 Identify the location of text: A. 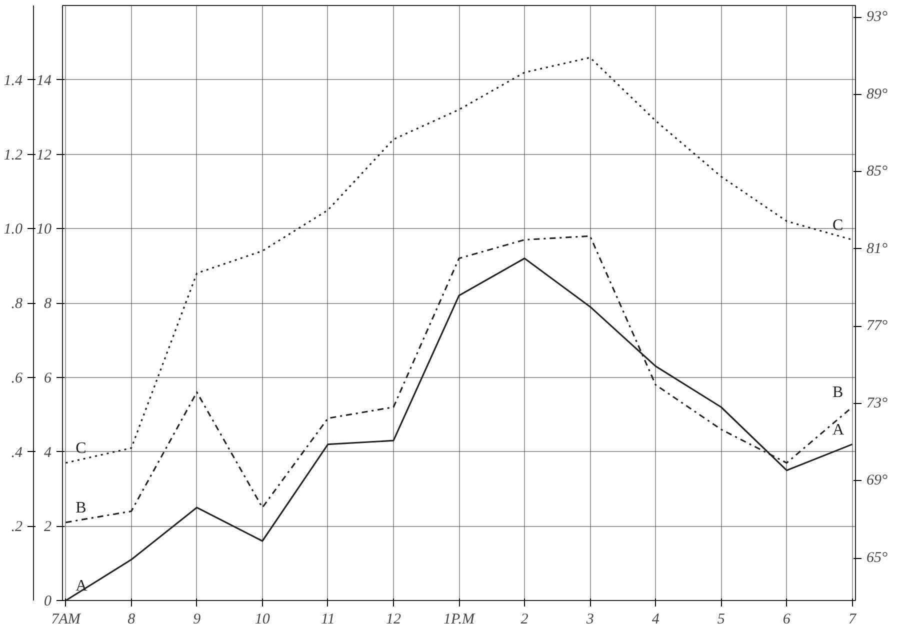
(838, 429).